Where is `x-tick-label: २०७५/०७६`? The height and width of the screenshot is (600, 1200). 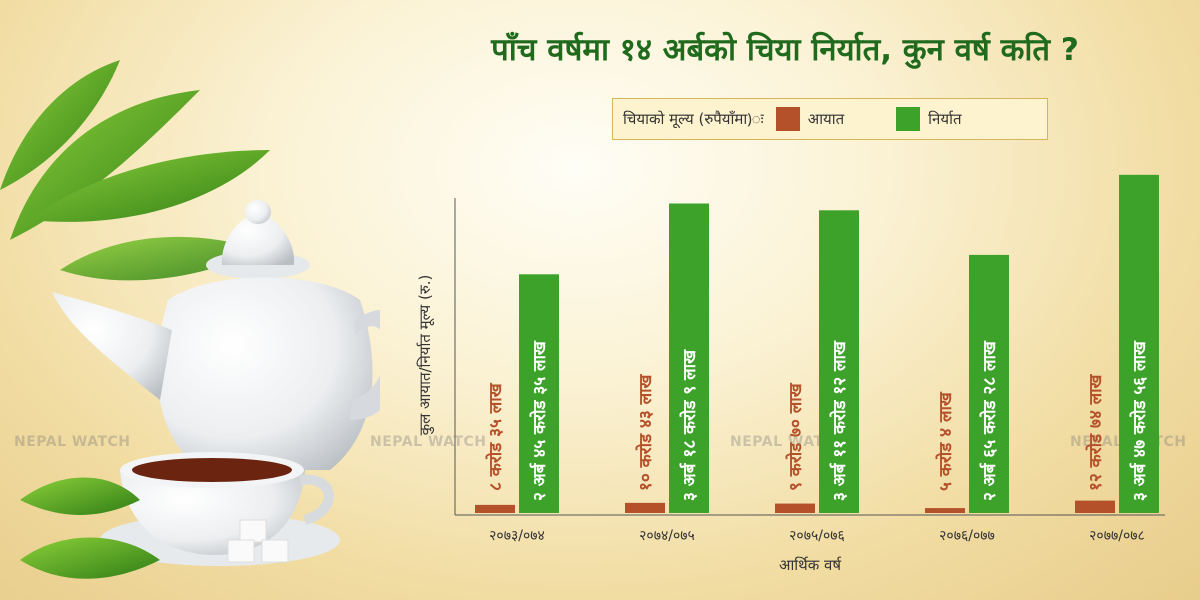 x-tick-label: २०७५/०७६ is located at coordinates (817, 536).